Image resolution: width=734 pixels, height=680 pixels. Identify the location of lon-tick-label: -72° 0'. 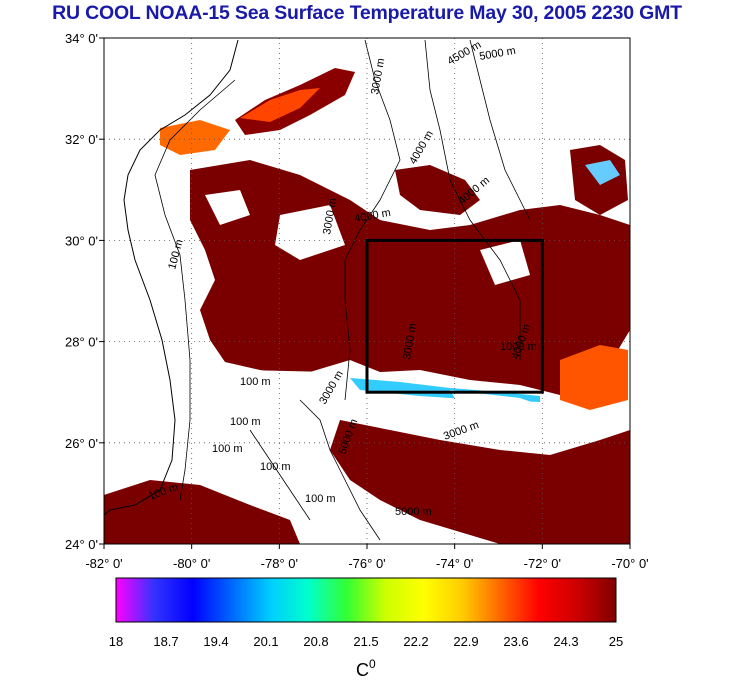
(542, 563).